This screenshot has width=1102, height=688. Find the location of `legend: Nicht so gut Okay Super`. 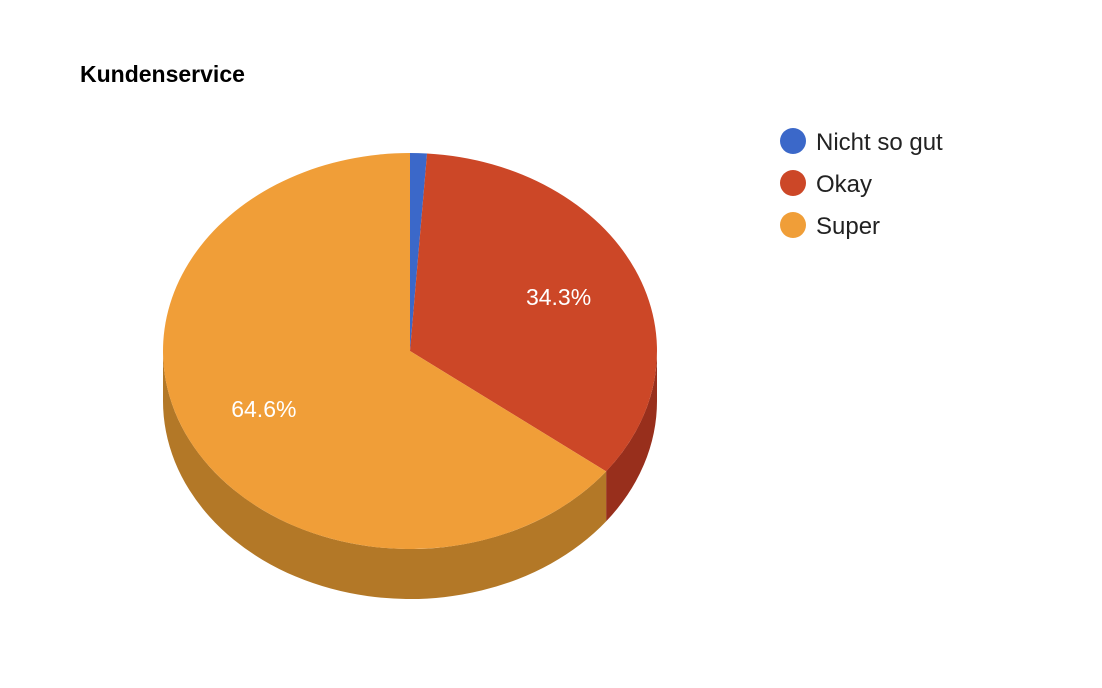

legend: Nicht so gut Okay Super is located at coordinates (861, 184).